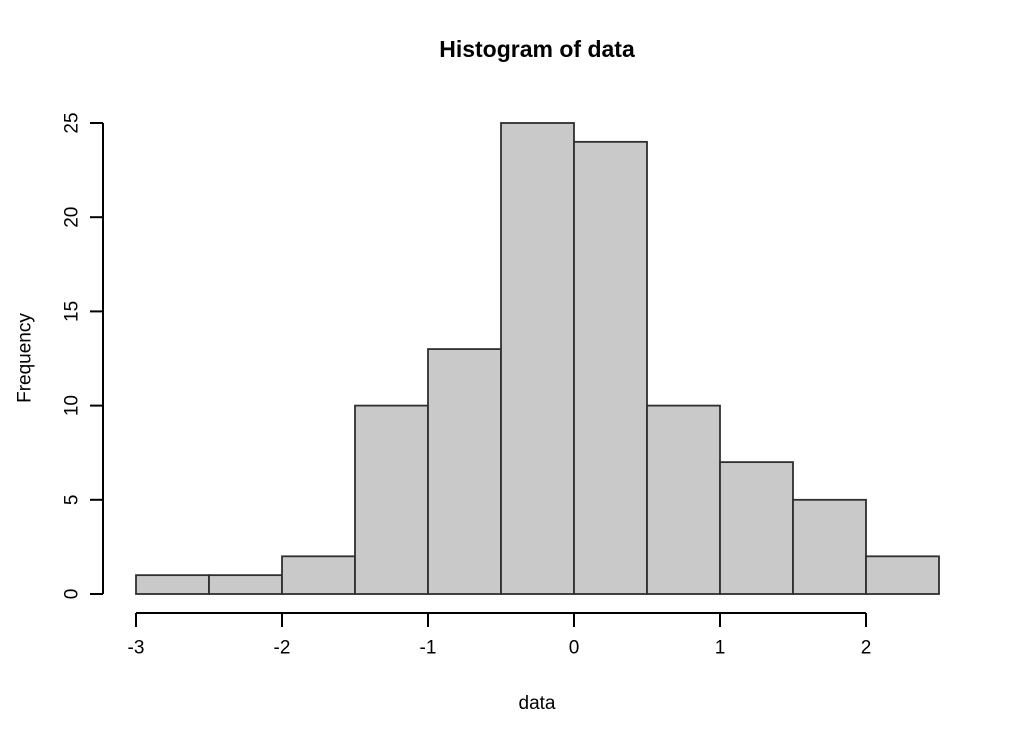 The image size is (1024, 742). Describe the element at coordinates (282, 648) in the screenshot. I see `x-tick-label: -2` at that location.